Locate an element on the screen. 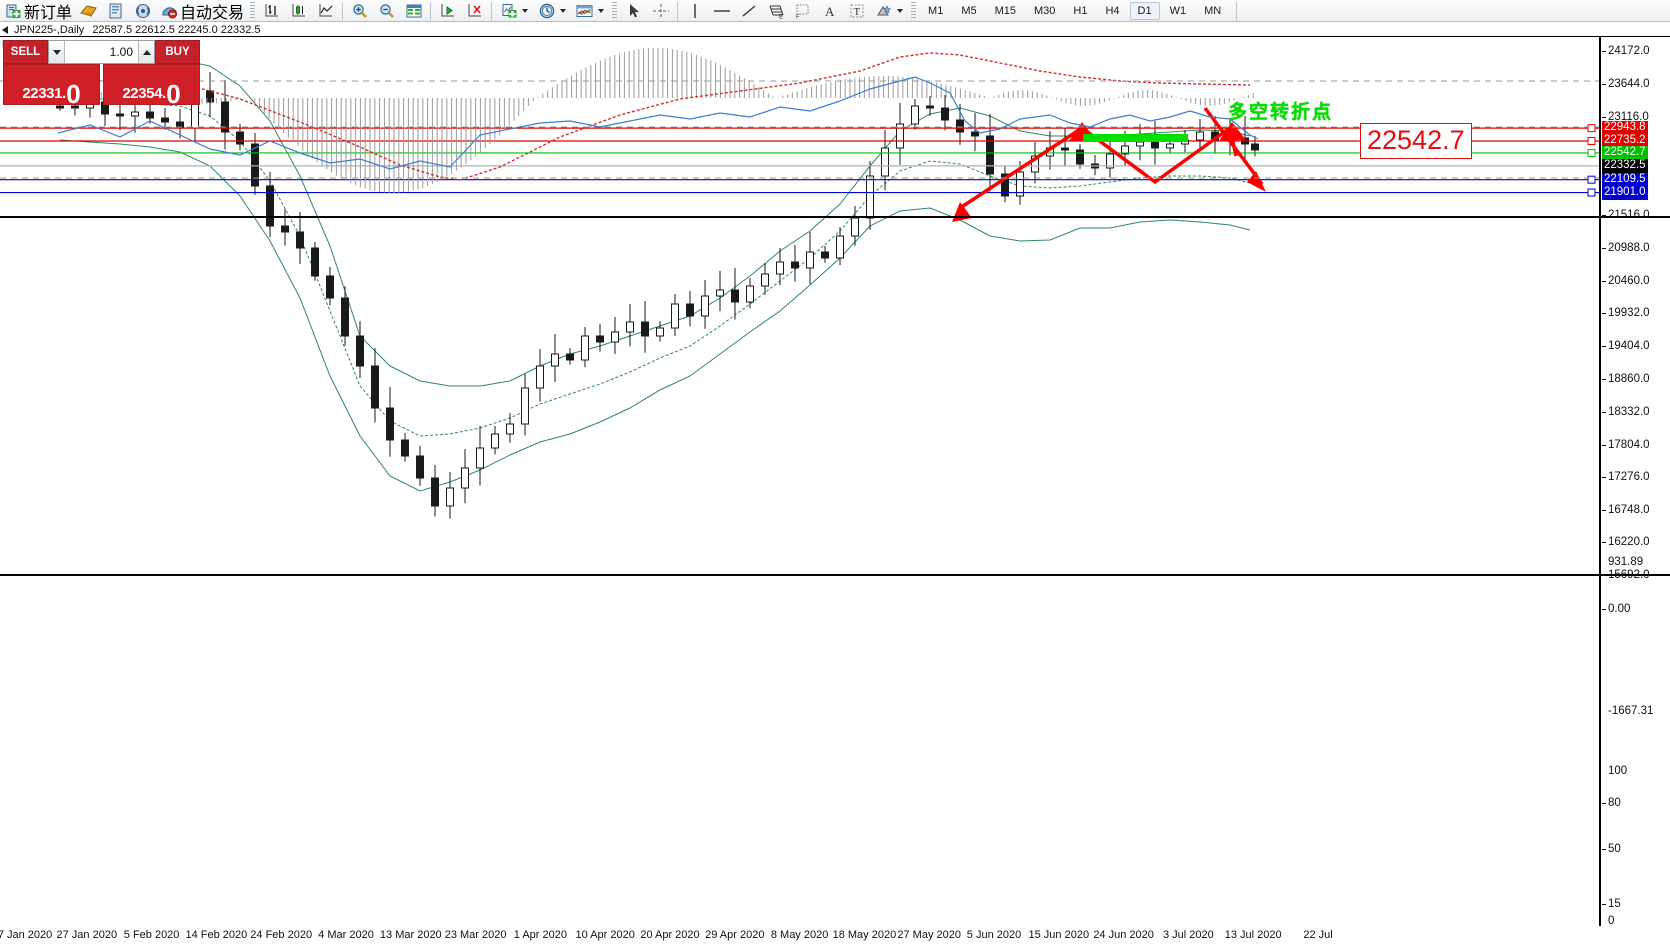  price-level-lines is located at coordinates (799, 160).